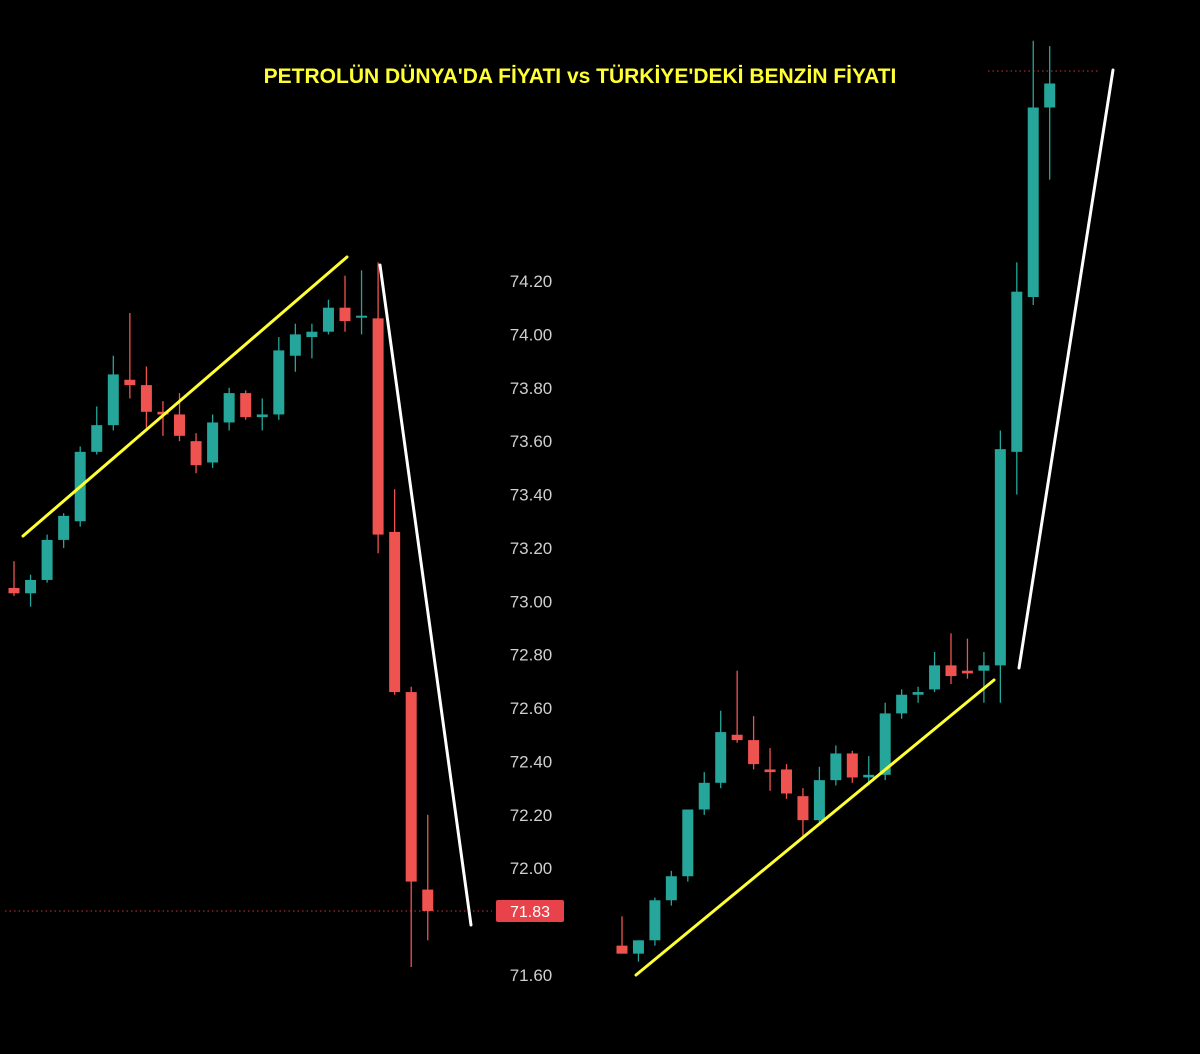 The image size is (1200, 1054). What do you see at coordinates (531, 441) in the screenshot?
I see `y-tick-label: 73.60` at bounding box center [531, 441].